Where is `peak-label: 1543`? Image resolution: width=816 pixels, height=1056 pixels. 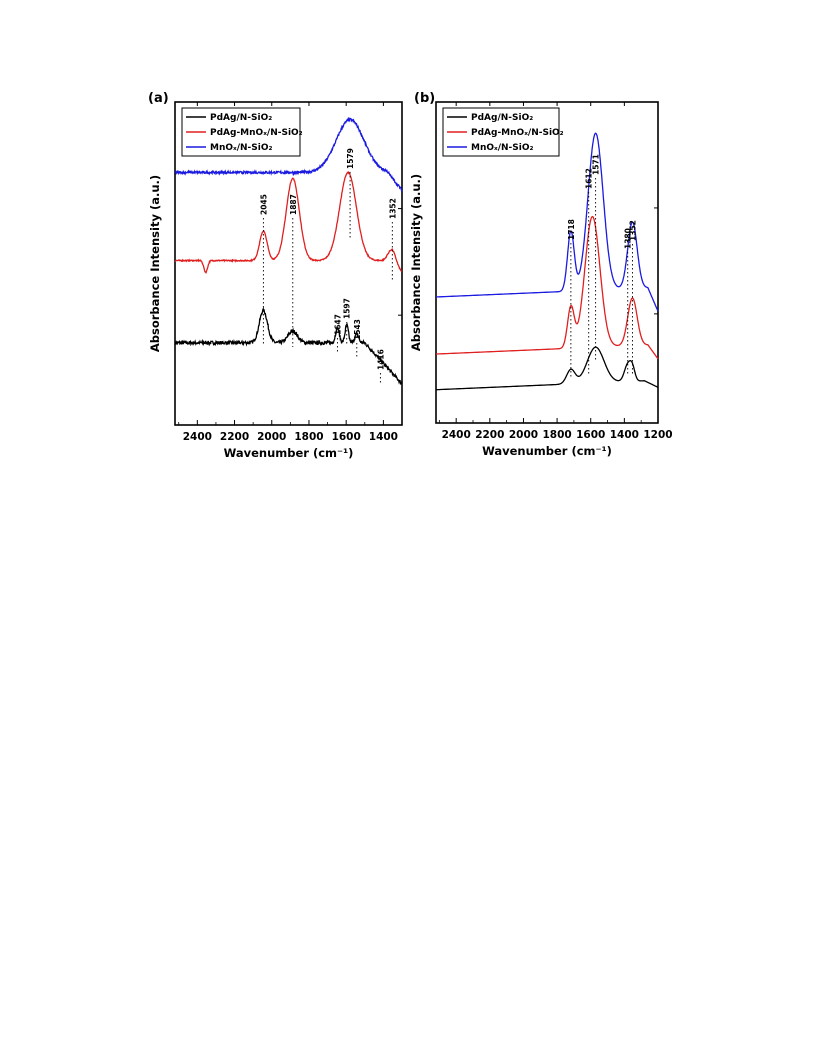 peak-label: 1543 is located at coordinates (357, 329).